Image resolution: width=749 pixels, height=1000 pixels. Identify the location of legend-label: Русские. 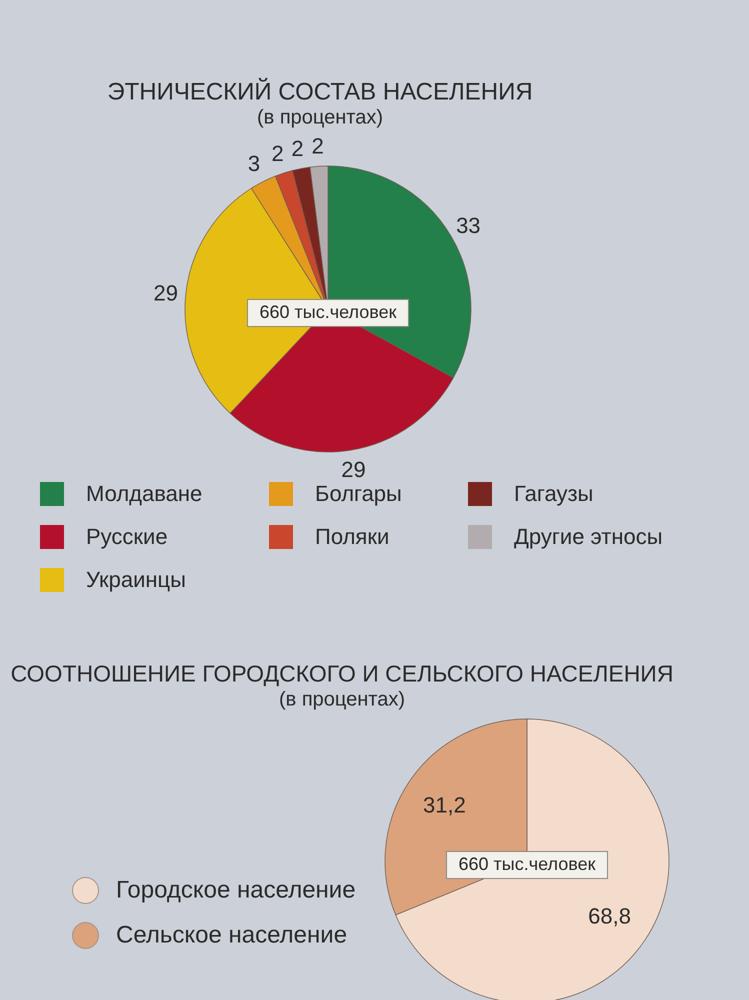
(127, 536).